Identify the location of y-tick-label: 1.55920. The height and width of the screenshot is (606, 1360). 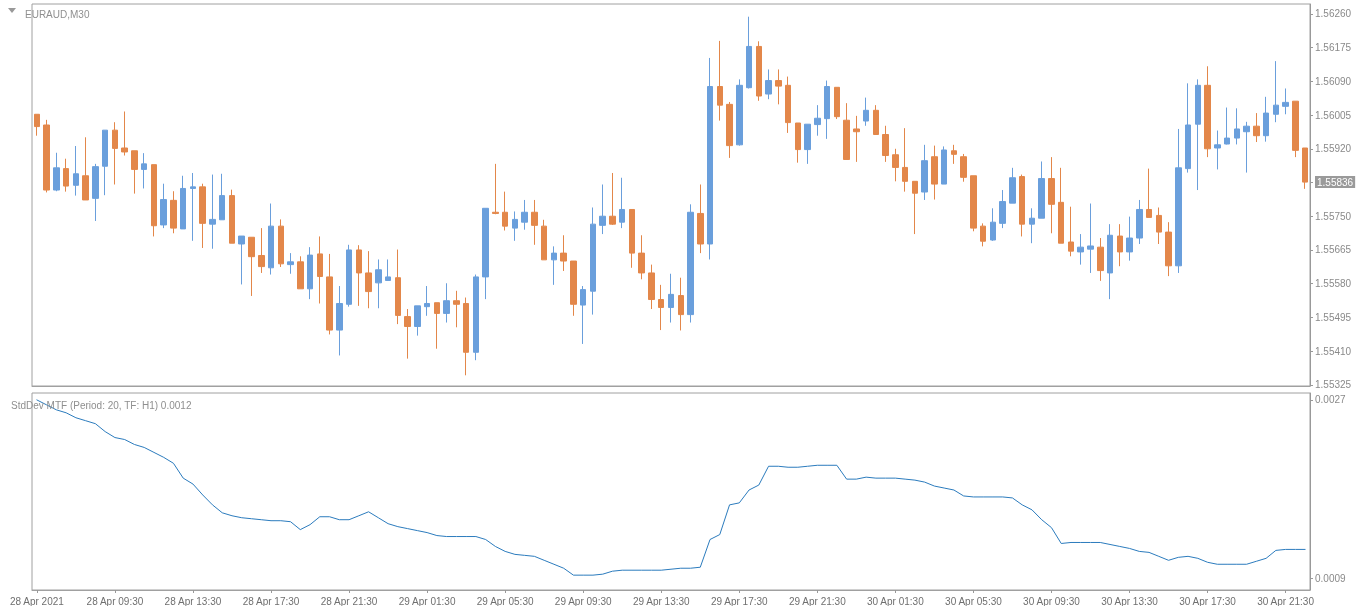
(1333, 149).